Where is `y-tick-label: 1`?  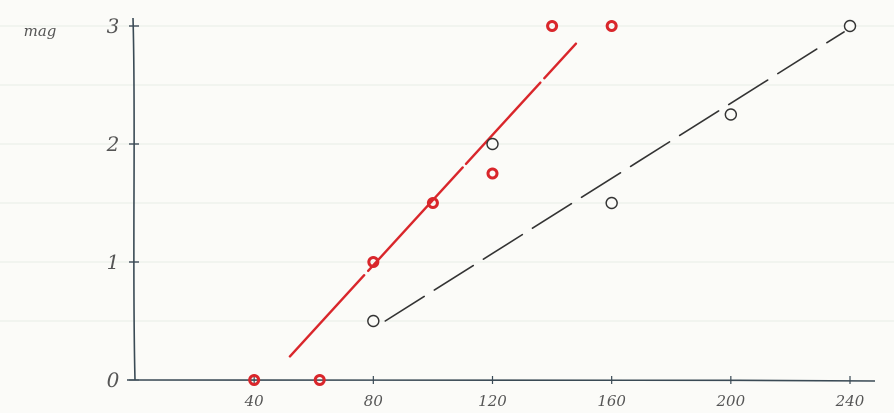 y-tick-label: 1 is located at coordinates (113, 262).